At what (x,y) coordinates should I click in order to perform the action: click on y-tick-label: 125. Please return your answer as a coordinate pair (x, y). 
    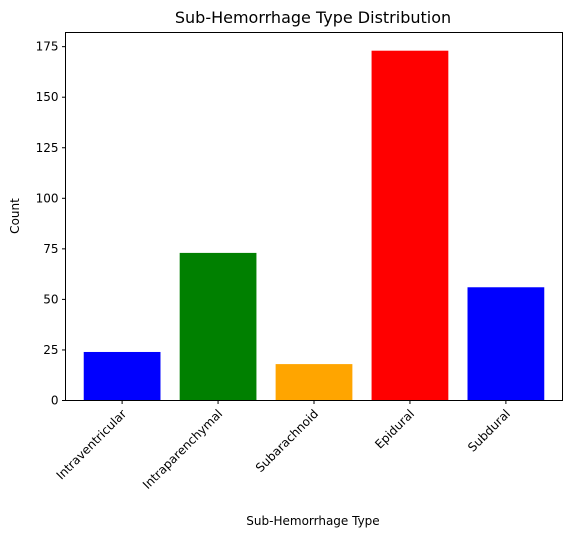
    Looking at the image, I should click on (47, 148).